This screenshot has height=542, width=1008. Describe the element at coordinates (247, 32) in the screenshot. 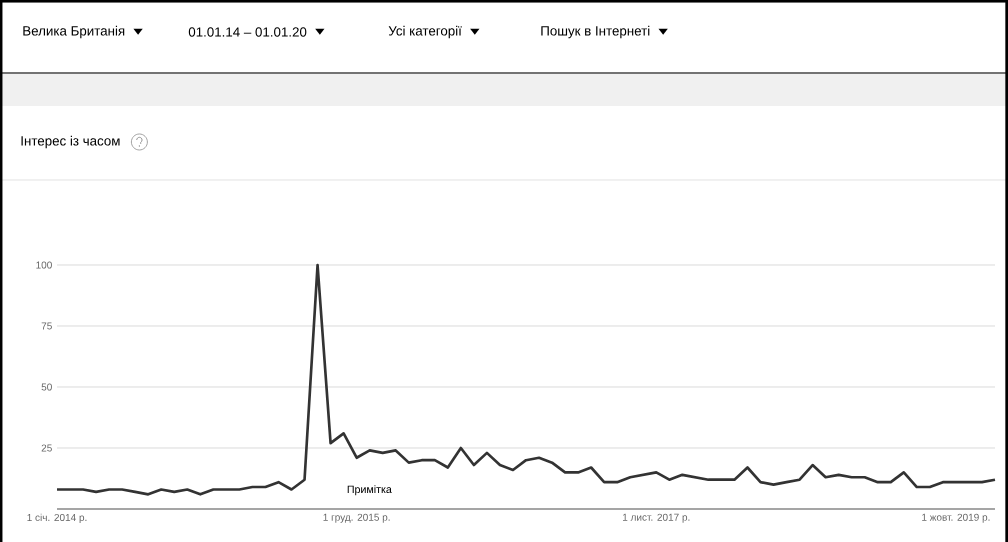

I see `text: 01.01.14 – 01.01.20` at that location.